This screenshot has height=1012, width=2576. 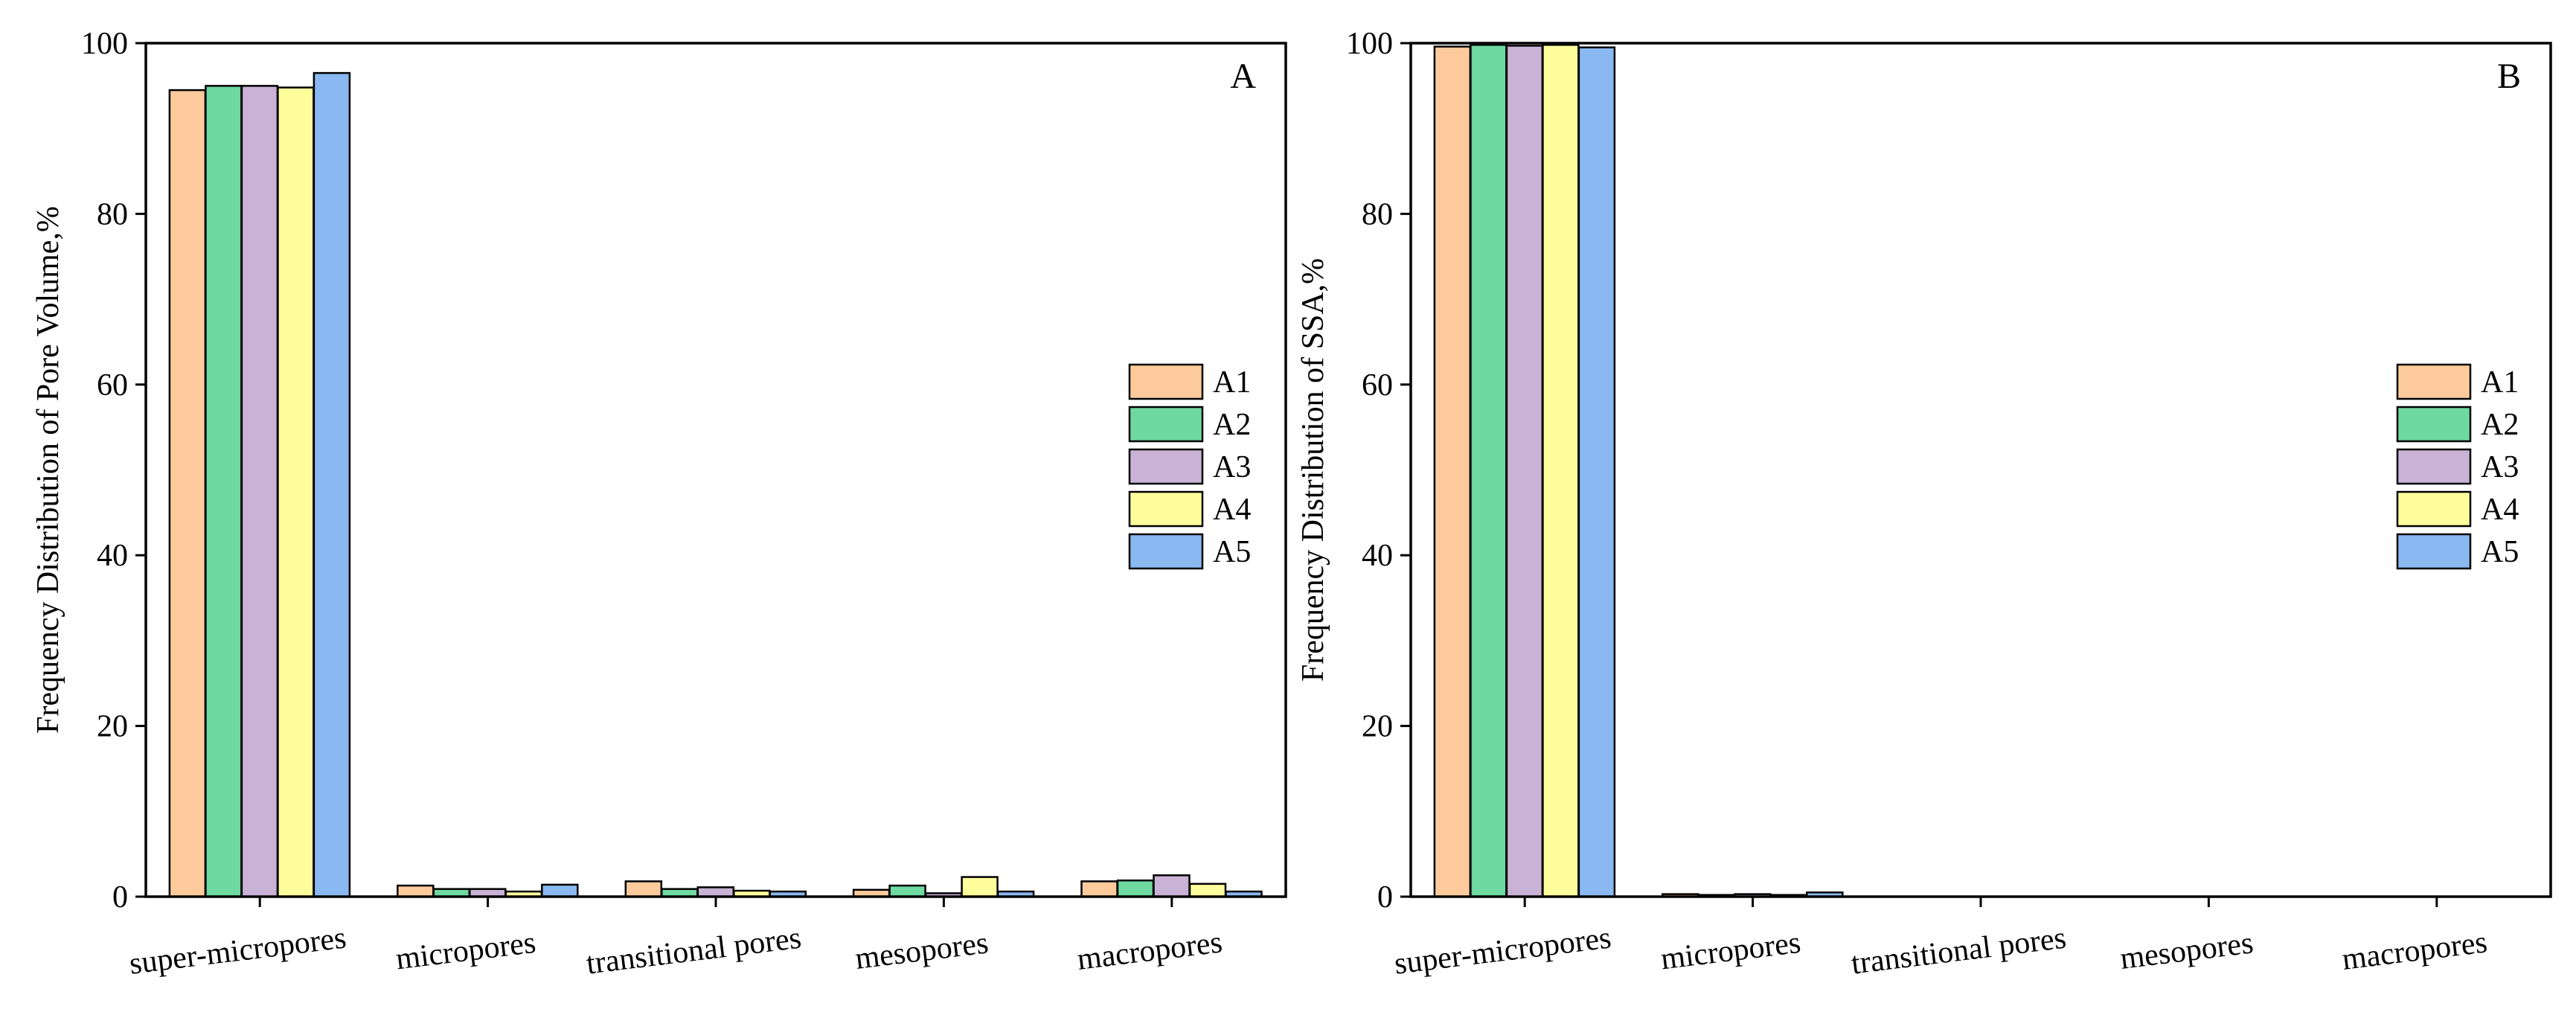 What do you see at coordinates (560, 890) in the screenshot?
I see `bar-a5-micropores` at bounding box center [560, 890].